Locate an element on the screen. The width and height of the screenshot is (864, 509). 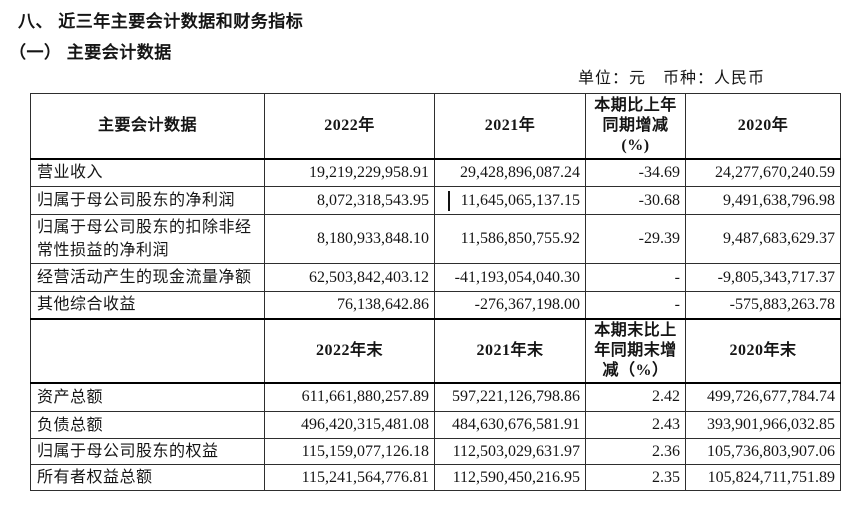
metric-label-cell: 所有者权益总额 is located at coordinates (147, 477).